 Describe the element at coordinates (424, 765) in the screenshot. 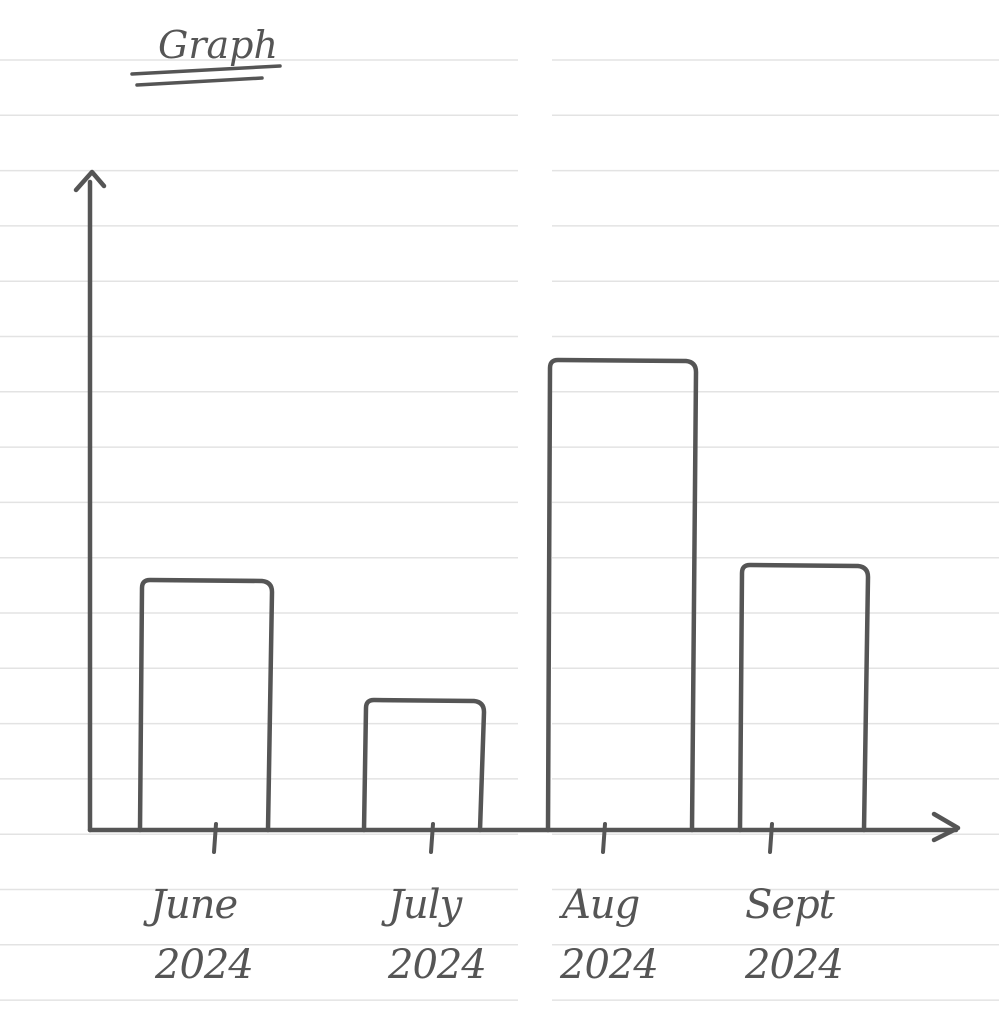

I see `bar-july` at that location.